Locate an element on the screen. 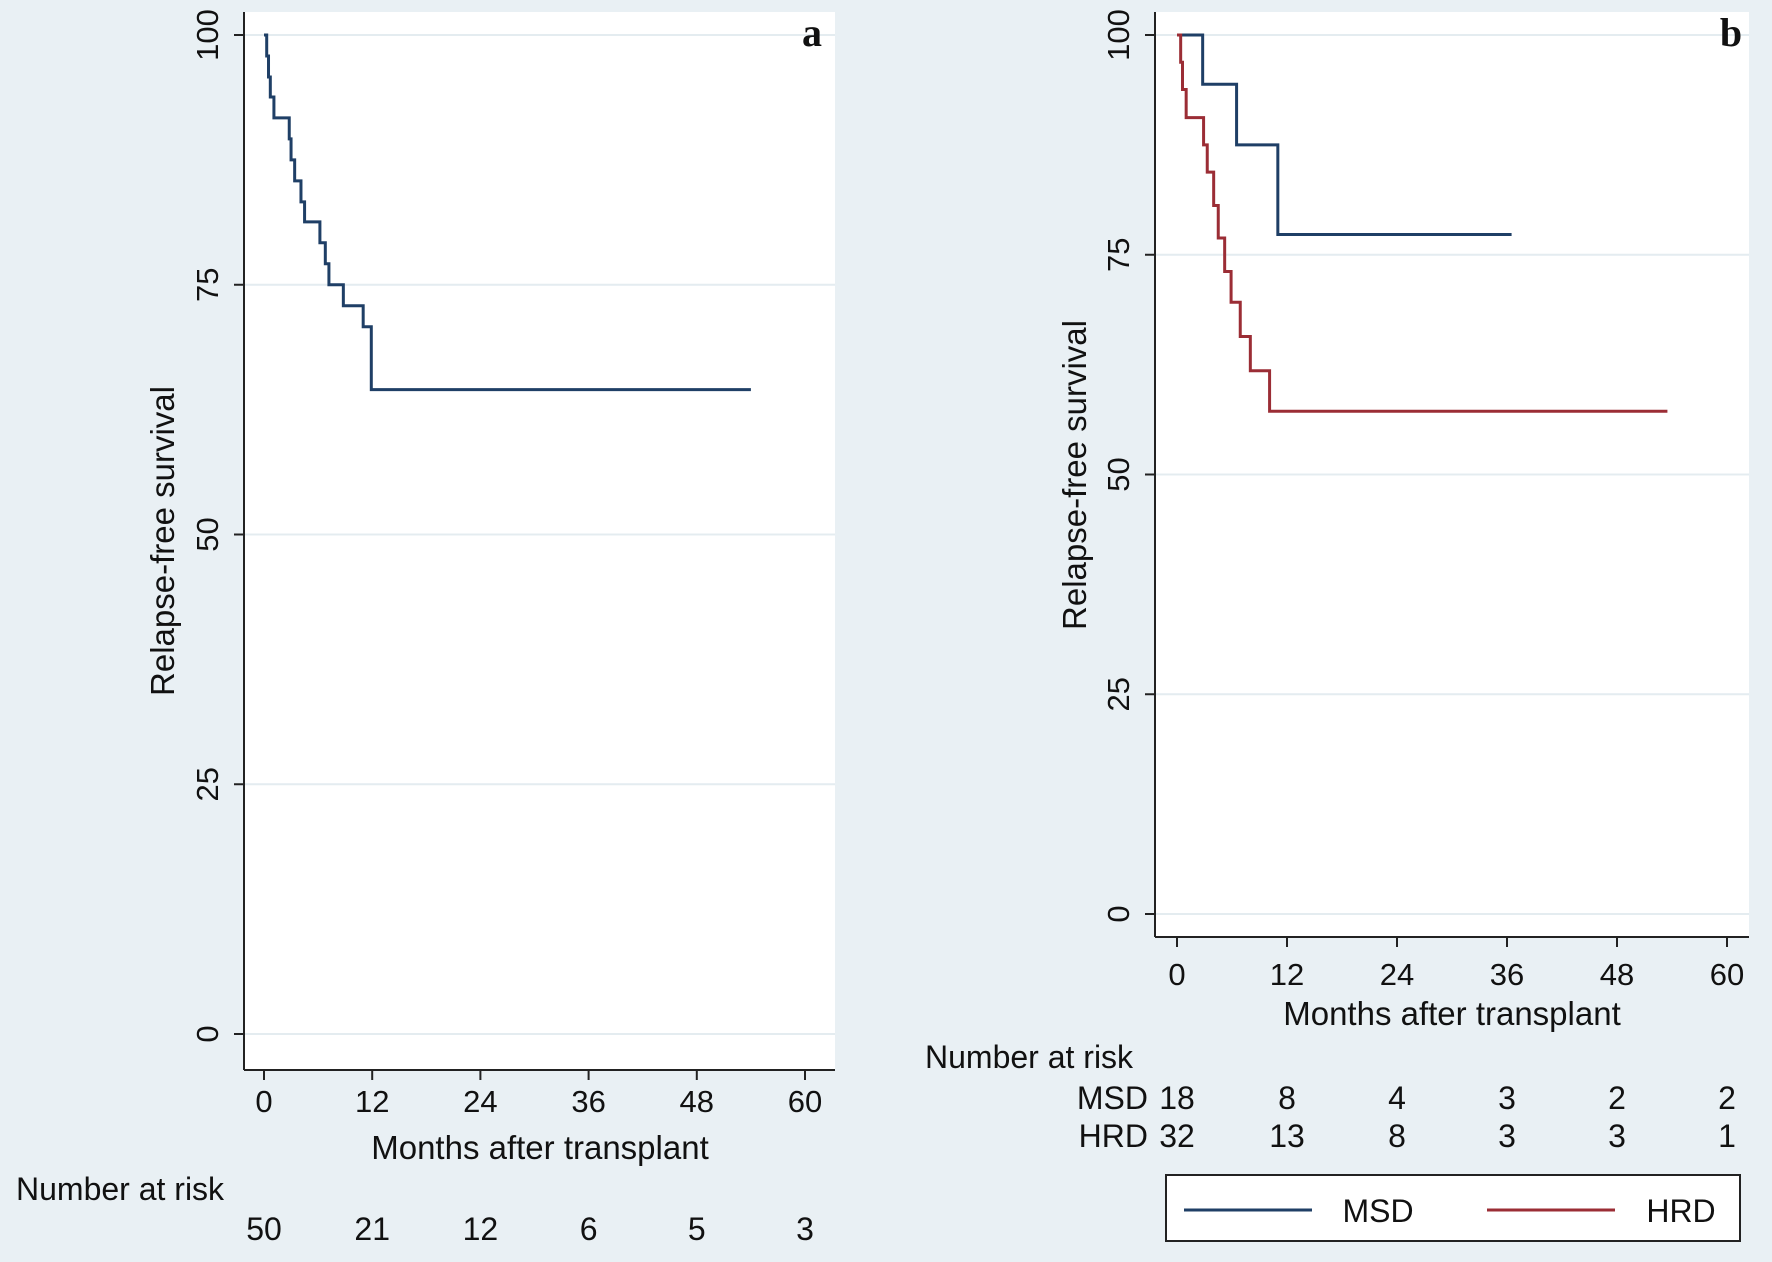 This screenshot has height=1262, width=1772. y-ticks-b: 0 25 50 75 100 is located at coordinates (1128, 466).